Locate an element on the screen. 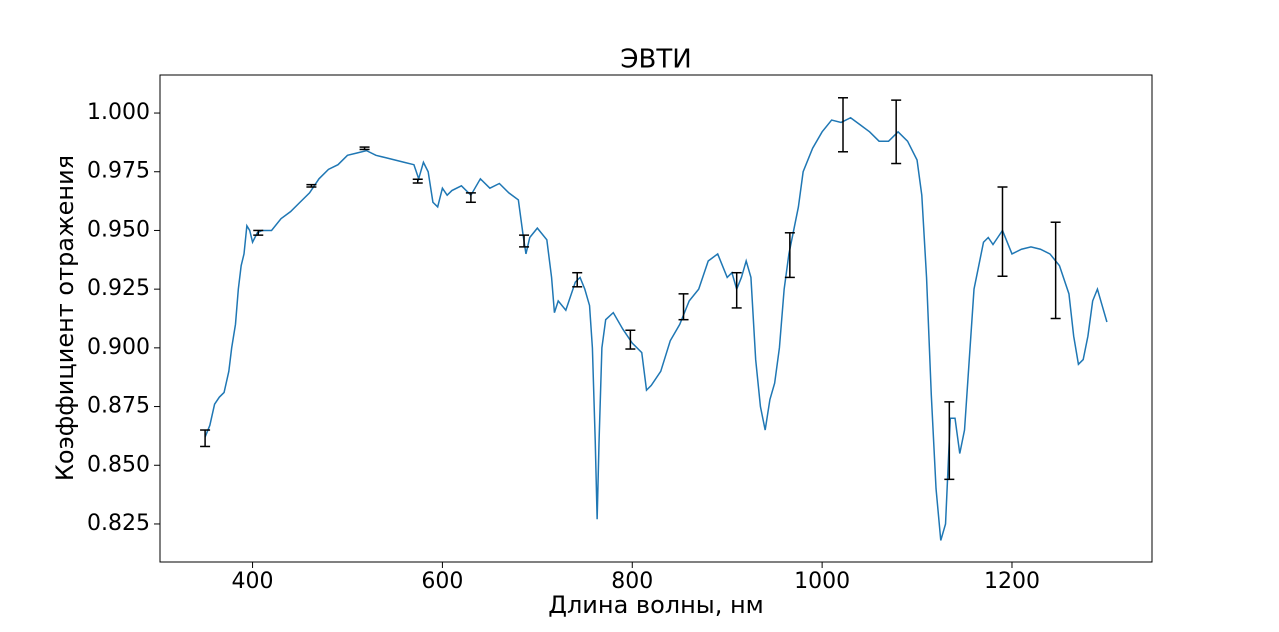 This screenshot has height=632, width=1279. y-tick-label: 0.975 is located at coordinates (118, 171).